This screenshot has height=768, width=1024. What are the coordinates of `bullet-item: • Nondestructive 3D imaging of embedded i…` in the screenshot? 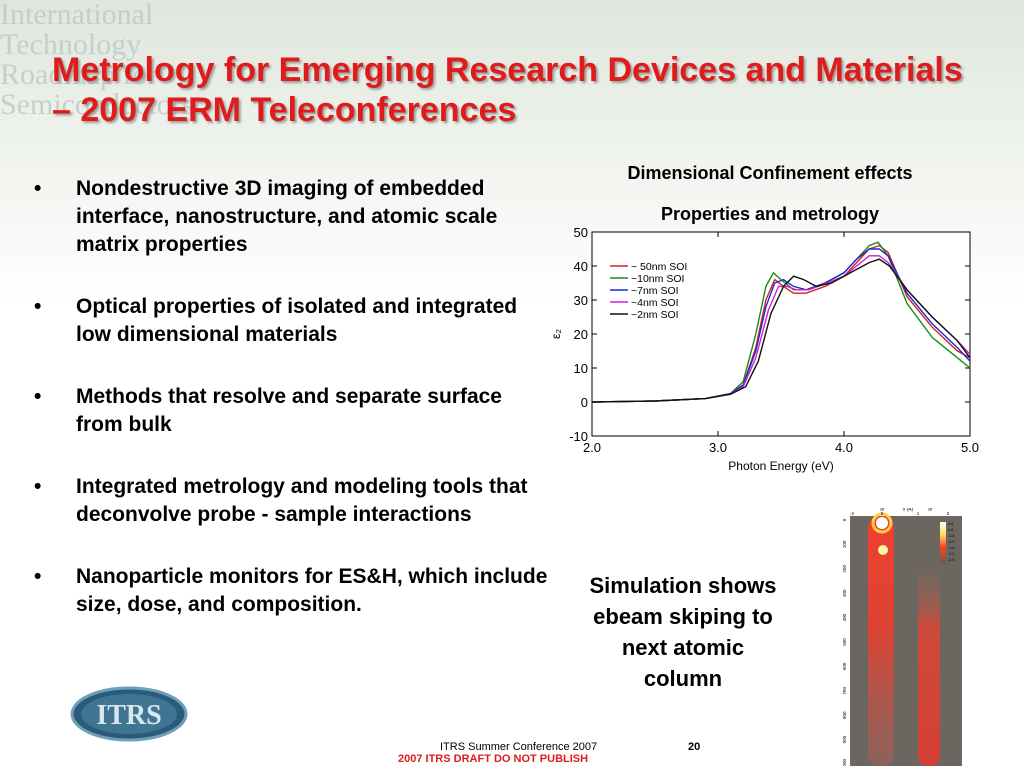 It's located at (294, 217).